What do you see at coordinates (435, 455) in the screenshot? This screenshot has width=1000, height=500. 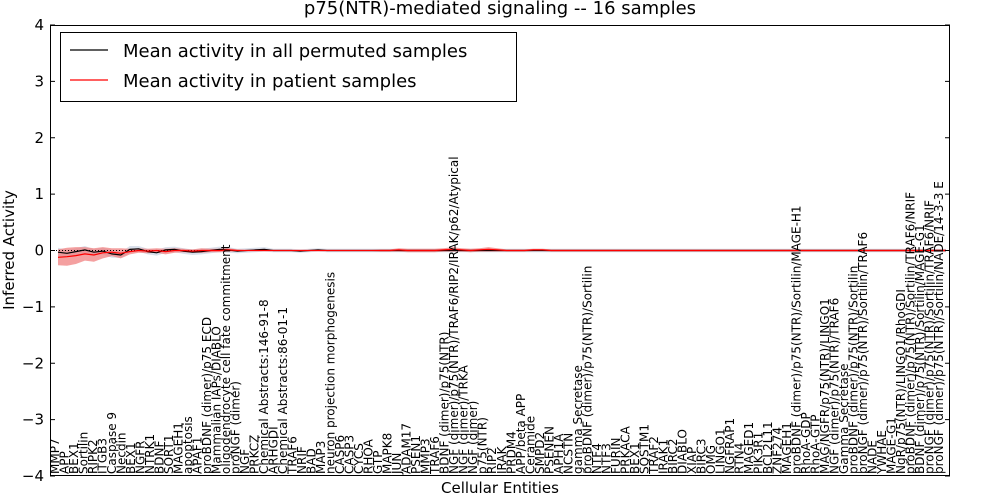 I see `x-tick-label: TRAF6` at bounding box center [435, 455].